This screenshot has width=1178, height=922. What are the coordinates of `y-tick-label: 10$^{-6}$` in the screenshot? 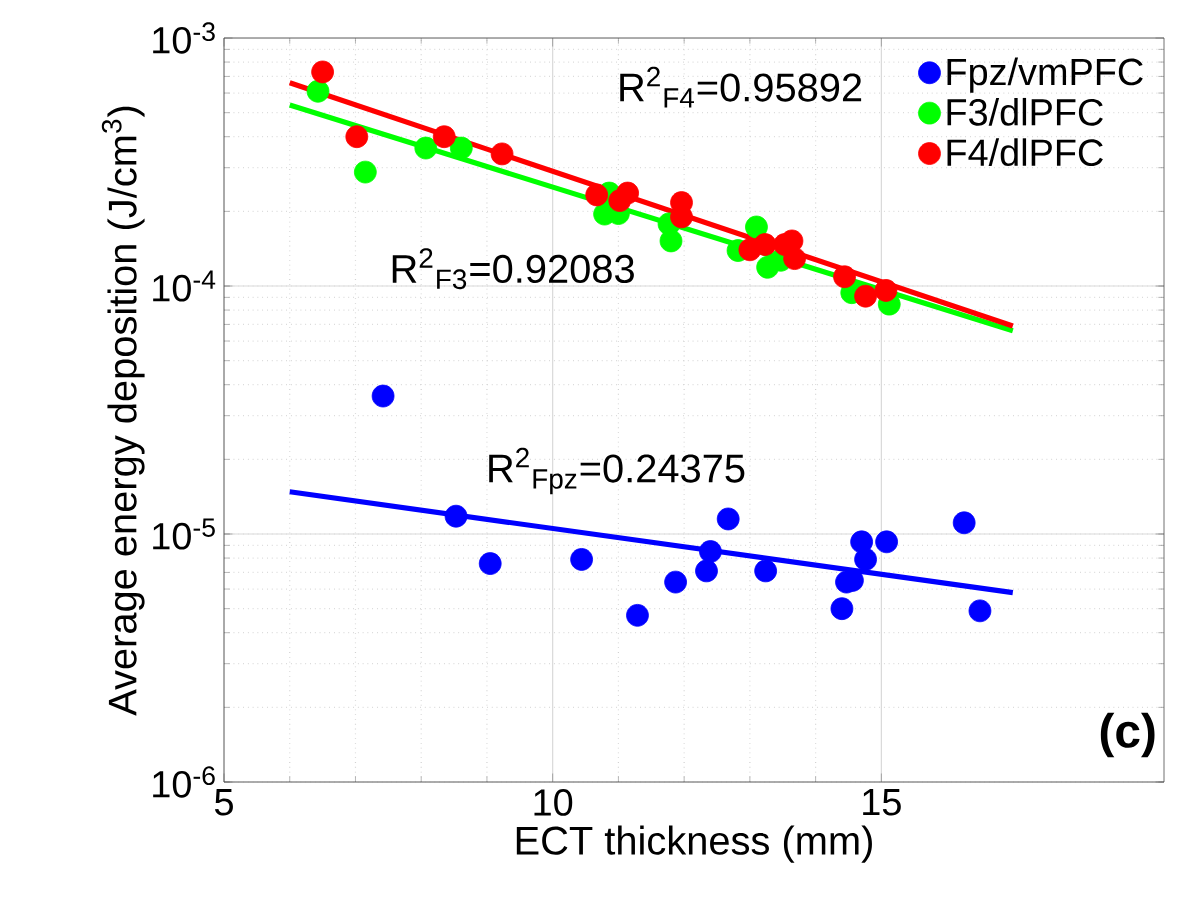 It's located at (184, 782).